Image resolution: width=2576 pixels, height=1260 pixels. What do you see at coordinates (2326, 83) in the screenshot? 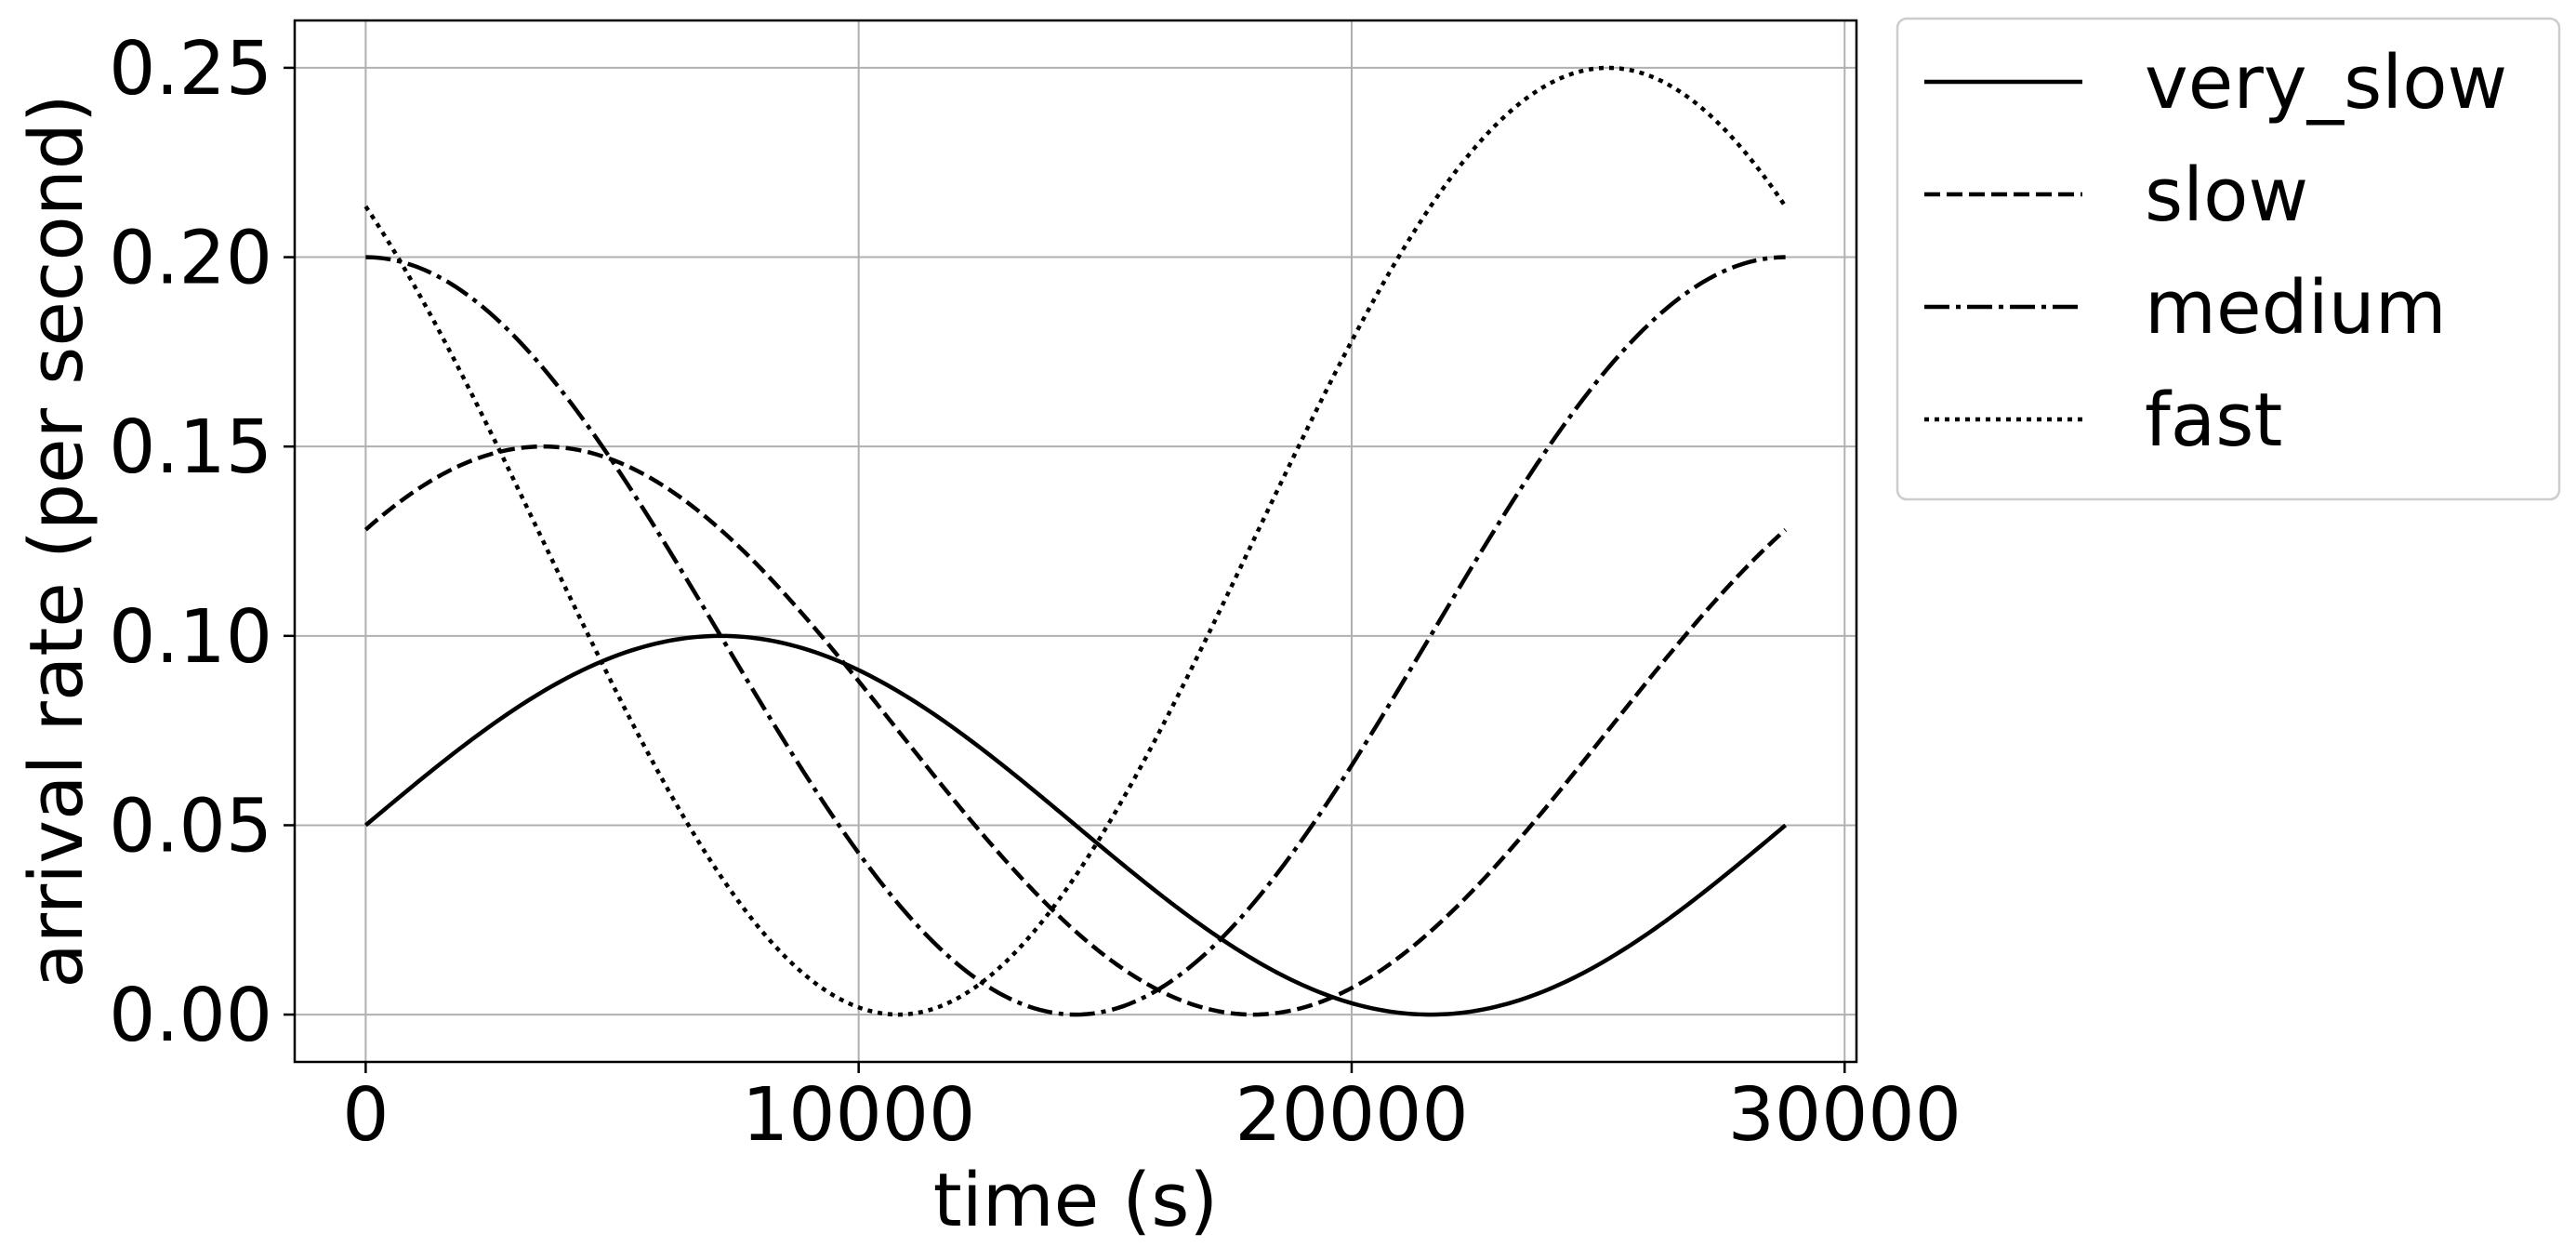
I see `legend-label: very_slow` at bounding box center [2326, 83].